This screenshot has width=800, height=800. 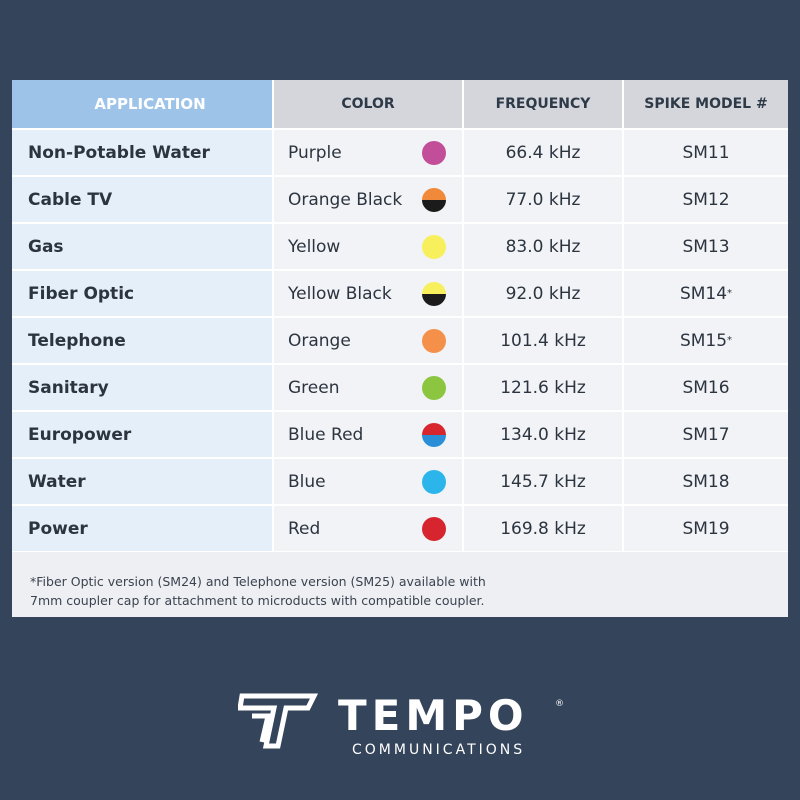 I want to click on frequency-text: 66.4 kHz, so click(x=543, y=152).